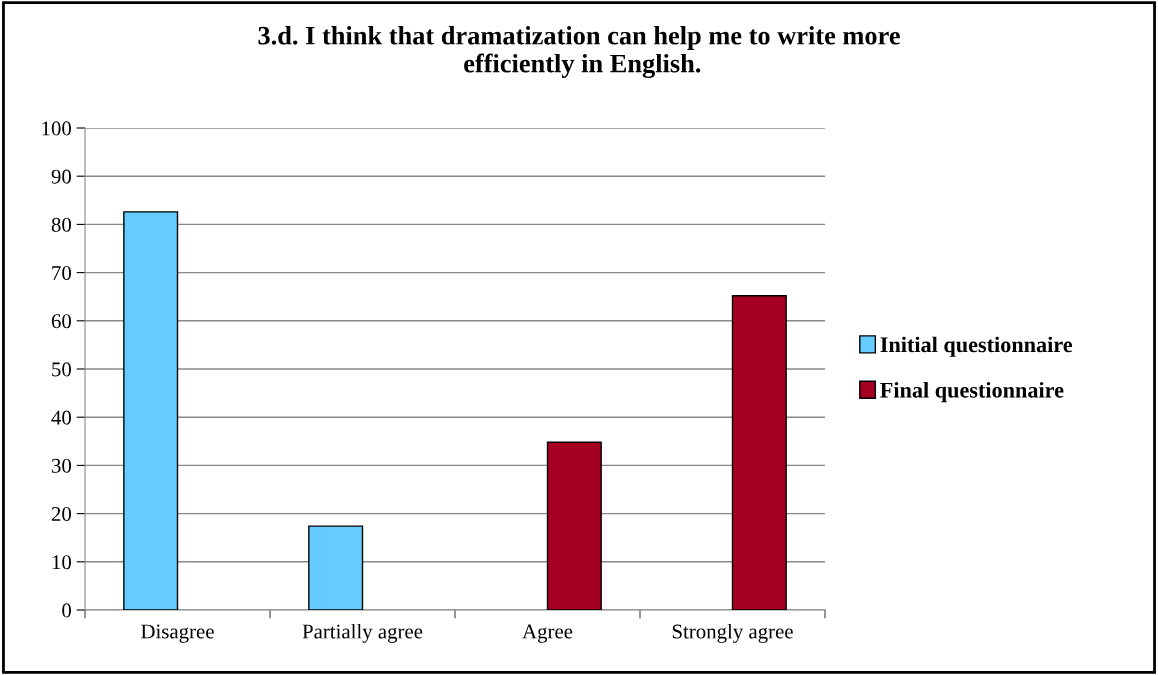 The height and width of the screenshot is (675, 1158). Describe the element at coordinates (579, 52) in the screenshot. I see `chart-title: 3.d. I think that dramatization can help me to write more efficiently in English.` at that location.